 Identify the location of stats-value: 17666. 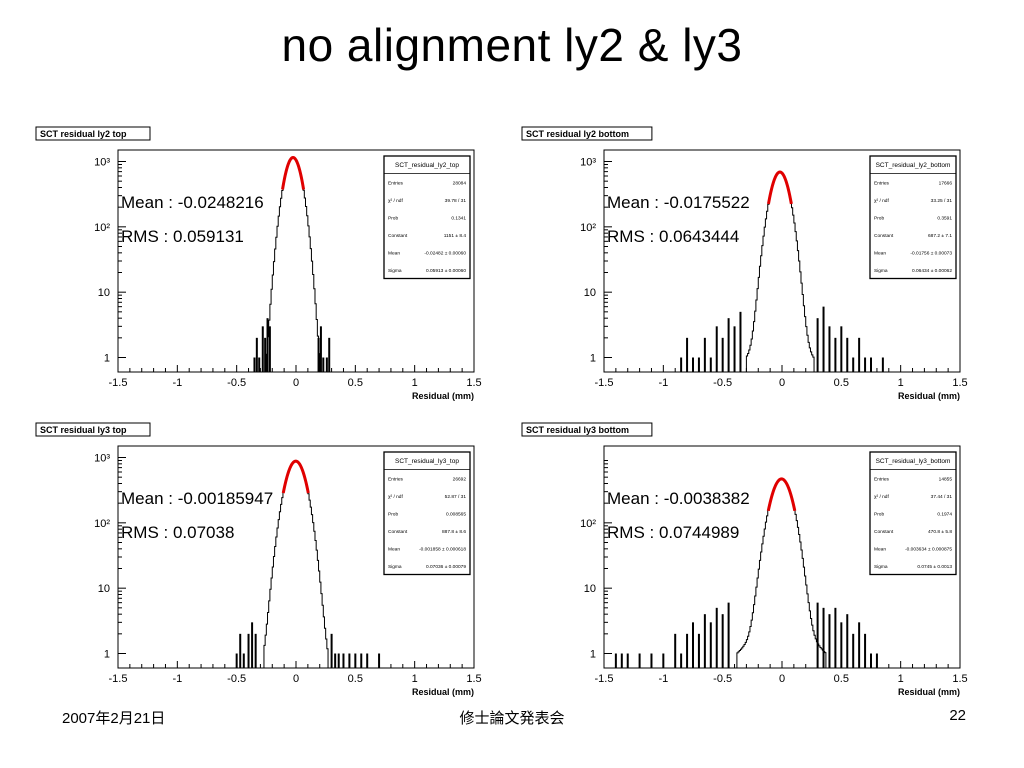
(946, 184).